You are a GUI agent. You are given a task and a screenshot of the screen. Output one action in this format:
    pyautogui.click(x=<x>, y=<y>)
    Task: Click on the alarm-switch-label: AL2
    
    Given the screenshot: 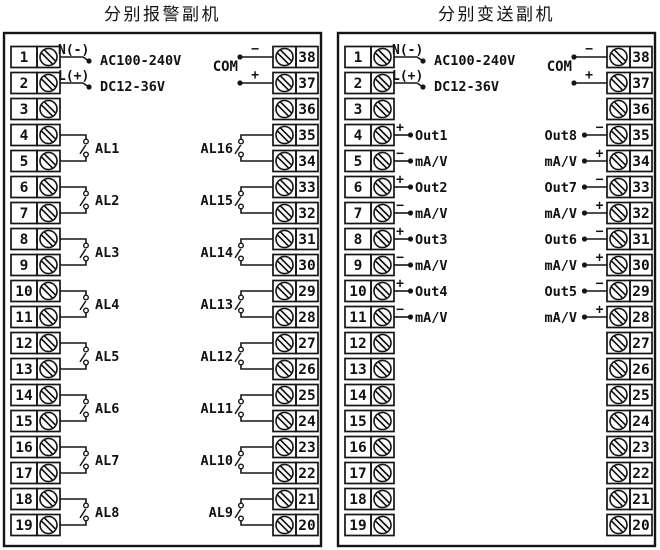 What is the action you would take?
    pyautogui.click(x=107, y=201)
    